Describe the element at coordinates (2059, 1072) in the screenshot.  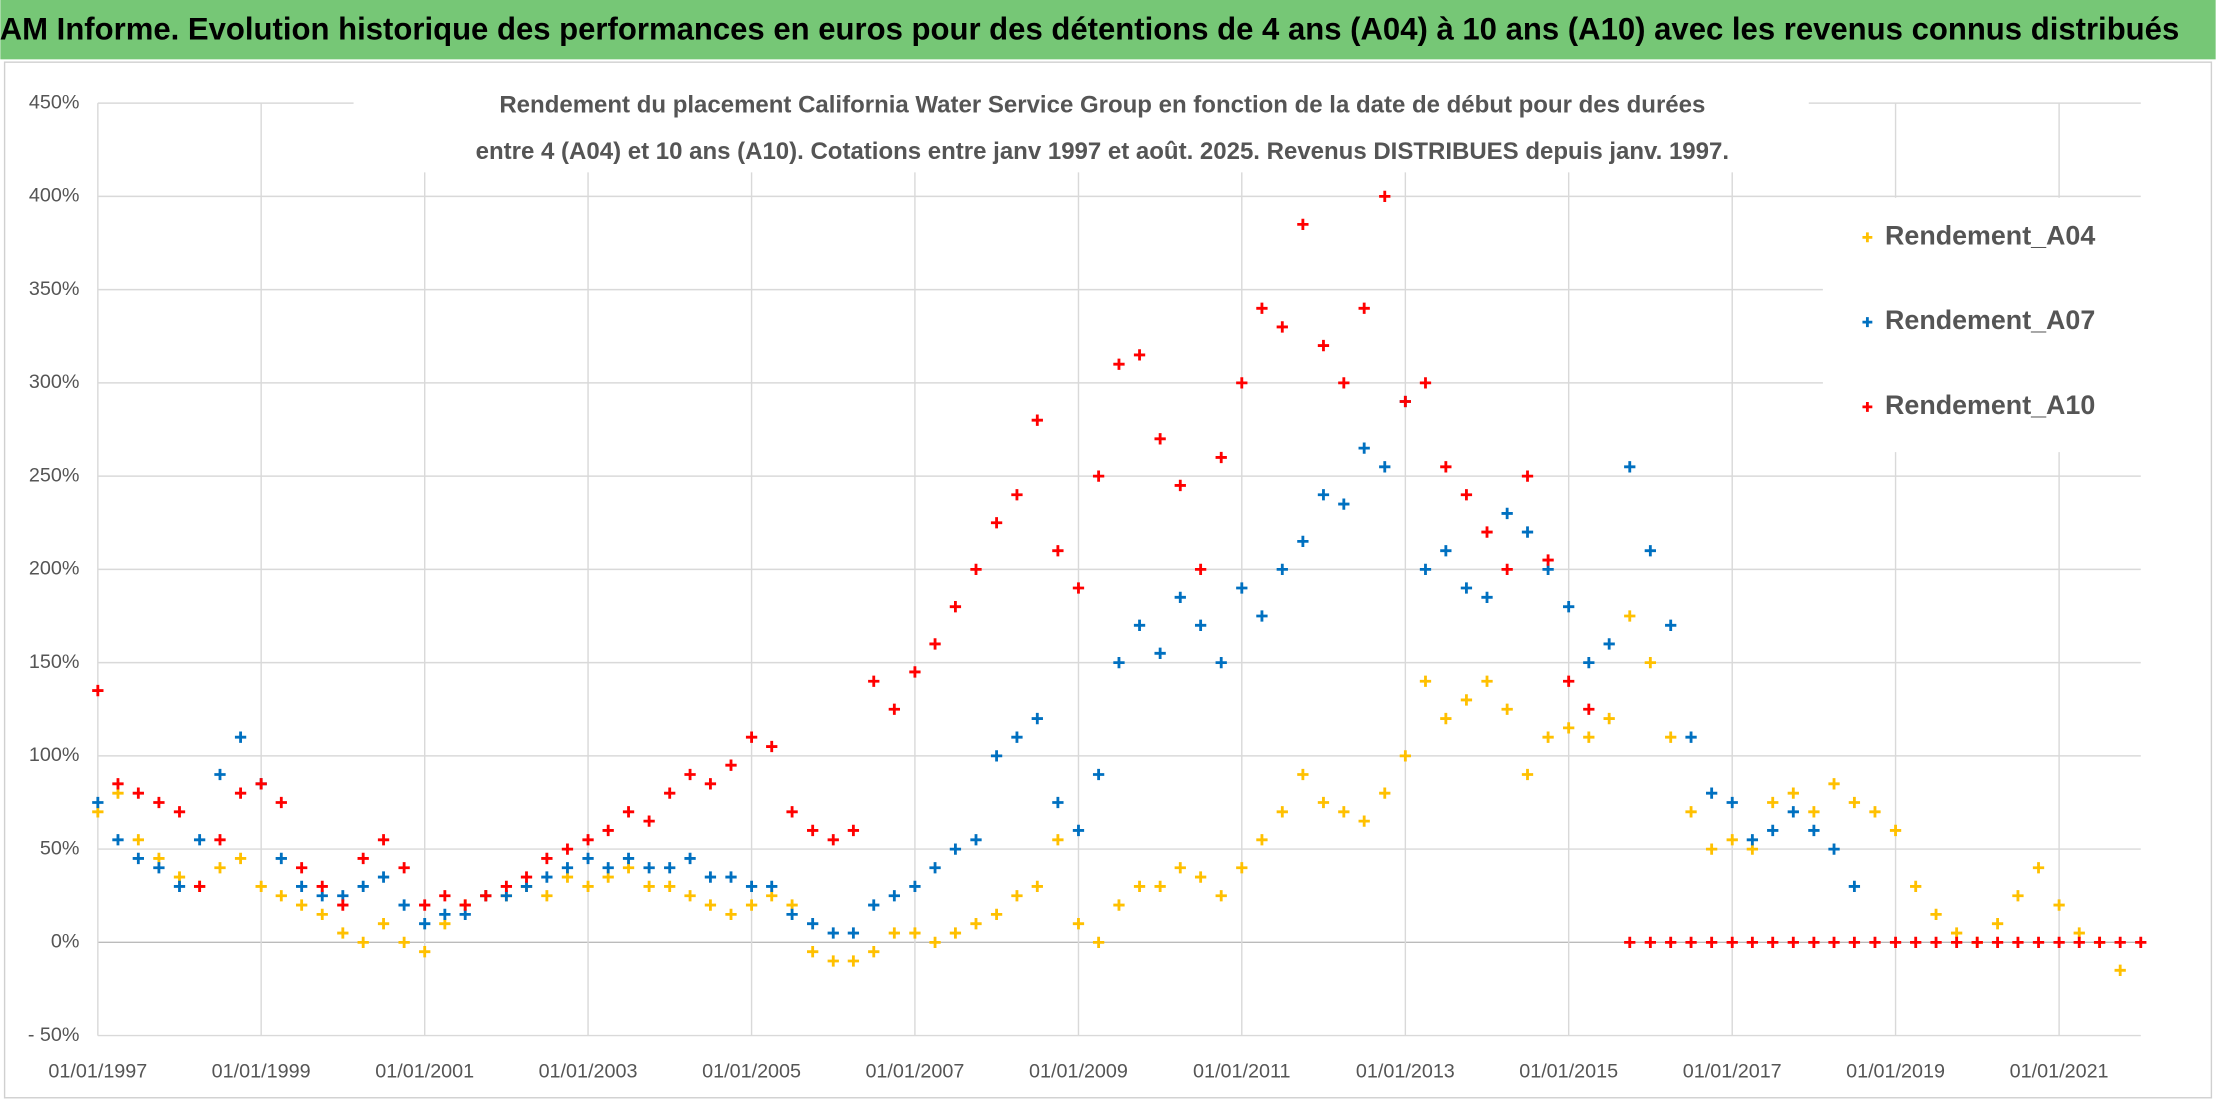
I see `x-tick-label: 01/01/2021` at that location.